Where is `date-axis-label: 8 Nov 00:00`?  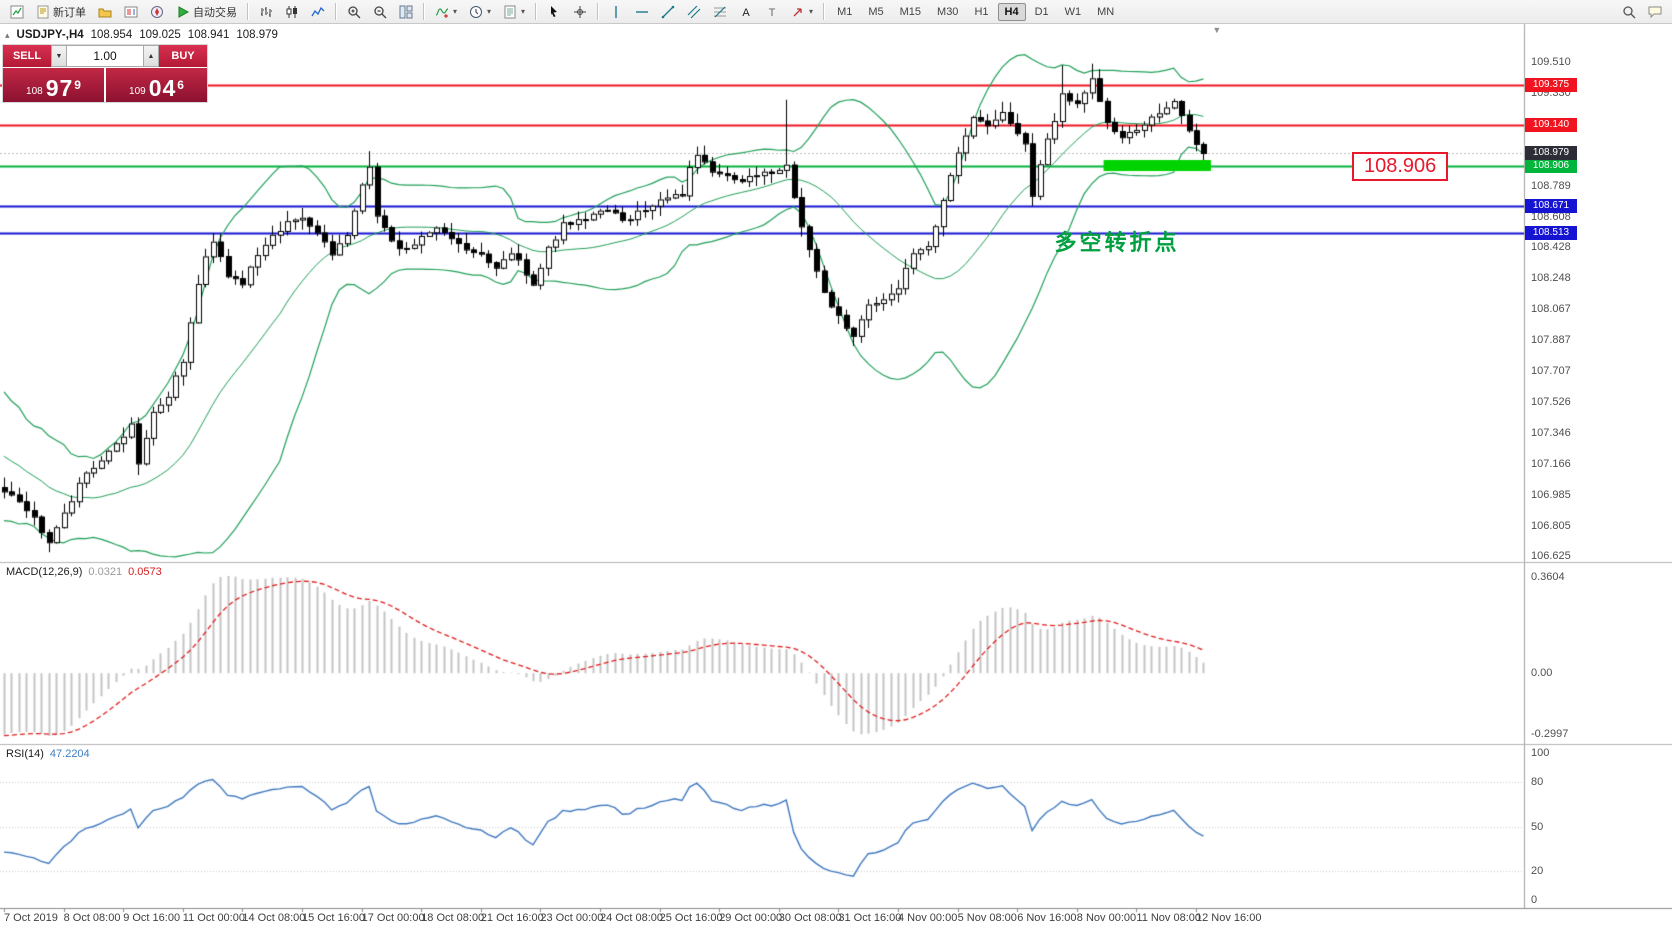
date-axis-label: 8 Nov 00:00 is located at coordinates (1106, 918).